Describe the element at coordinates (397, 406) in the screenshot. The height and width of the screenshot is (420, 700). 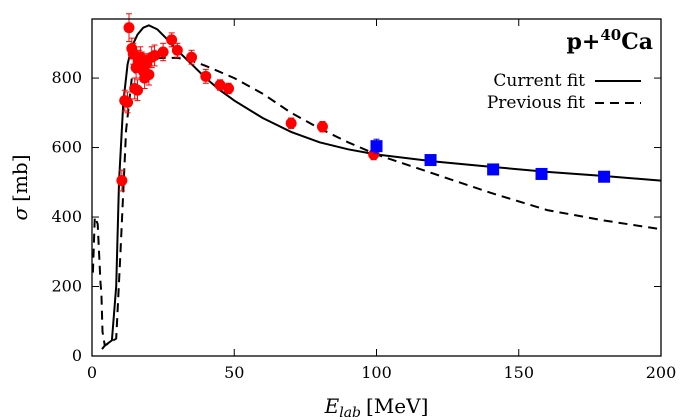
I see `x-axis-label-unit: [MeV]` at that location.